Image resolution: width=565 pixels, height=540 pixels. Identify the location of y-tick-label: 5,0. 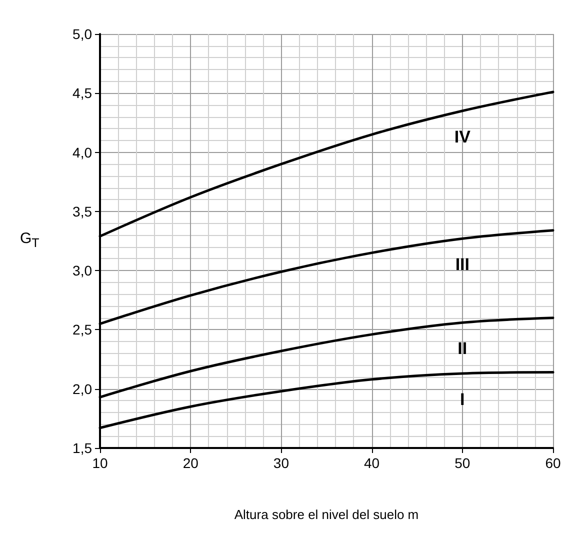
(82, 34).